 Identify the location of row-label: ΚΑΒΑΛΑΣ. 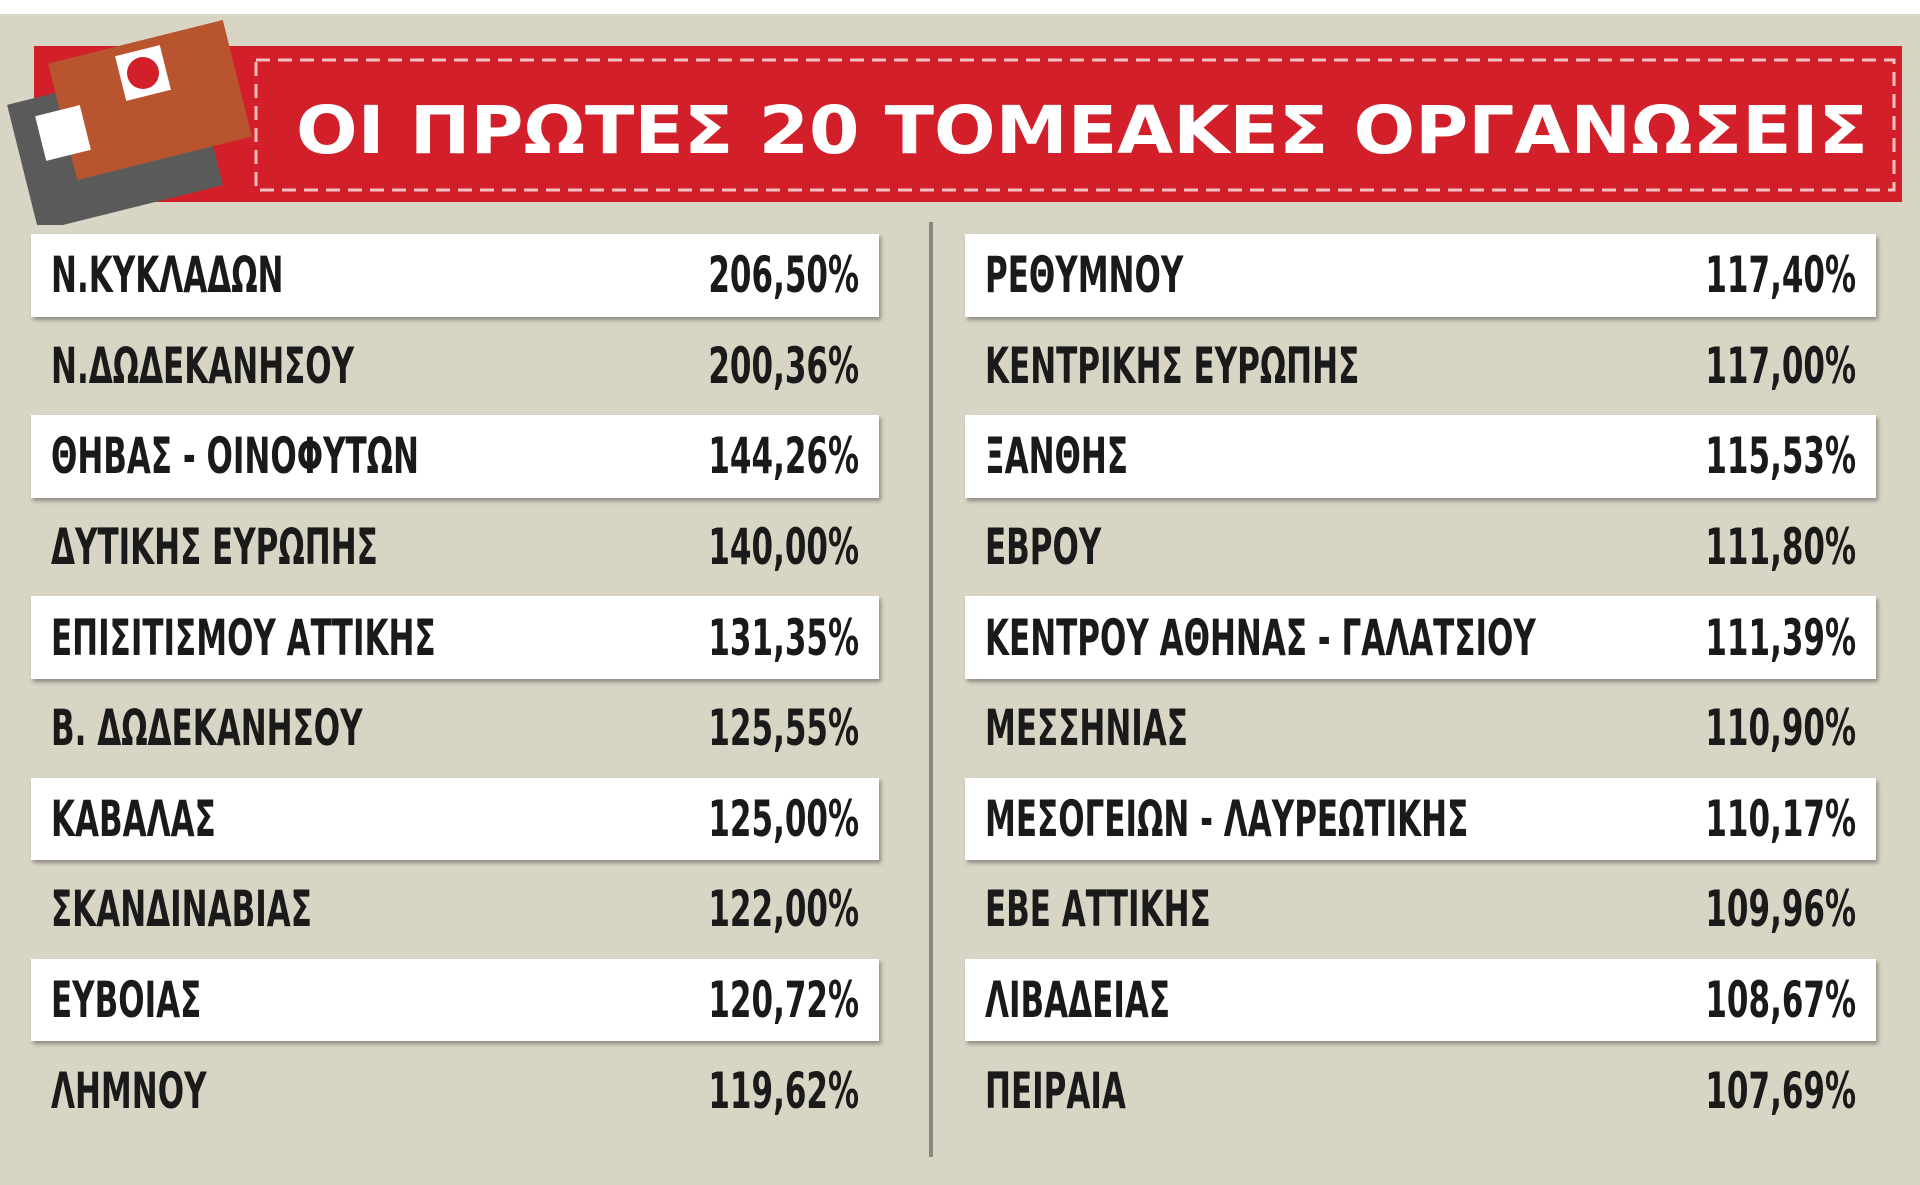
(133, 818).